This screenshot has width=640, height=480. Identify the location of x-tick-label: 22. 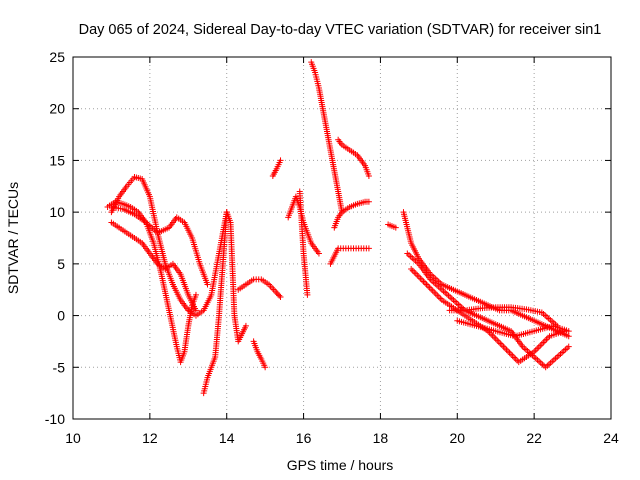
(534, 438).